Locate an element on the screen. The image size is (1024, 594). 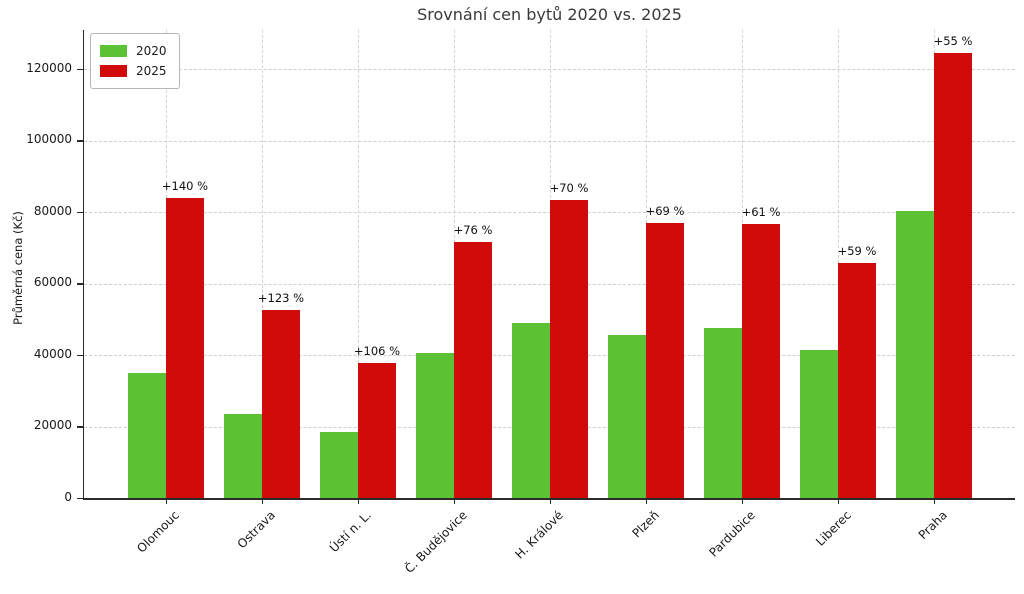
annotation-liberec: +59 % is located at coordinates (857, 250).